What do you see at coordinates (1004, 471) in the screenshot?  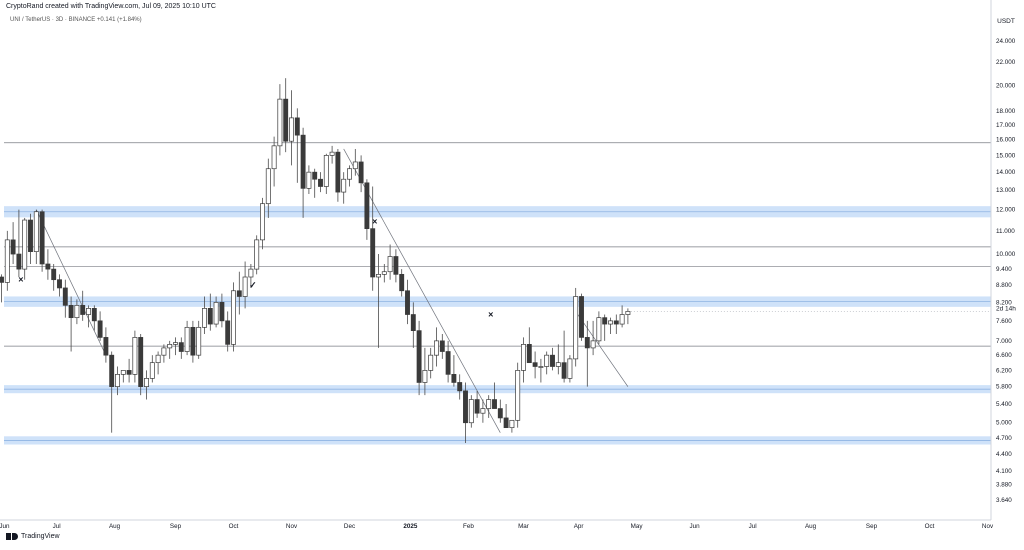 I see `price-tick-label: 4.100` at bounding box center [1004, 471].